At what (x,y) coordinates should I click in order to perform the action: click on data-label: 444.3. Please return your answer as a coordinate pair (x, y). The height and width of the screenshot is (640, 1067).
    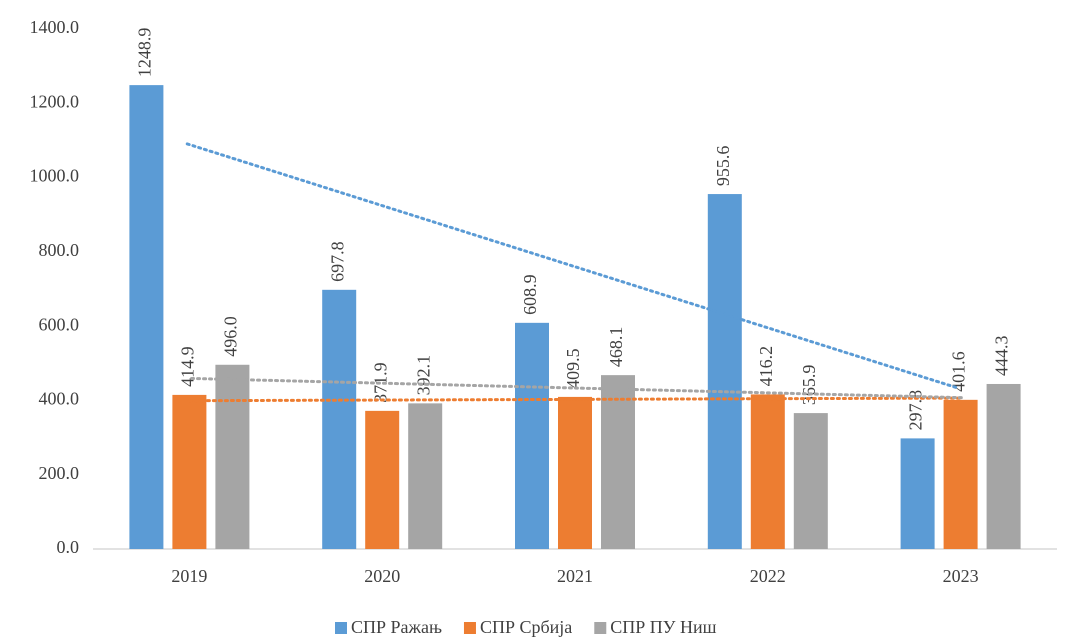
    Looking at the image, I should click on (1002, 355).